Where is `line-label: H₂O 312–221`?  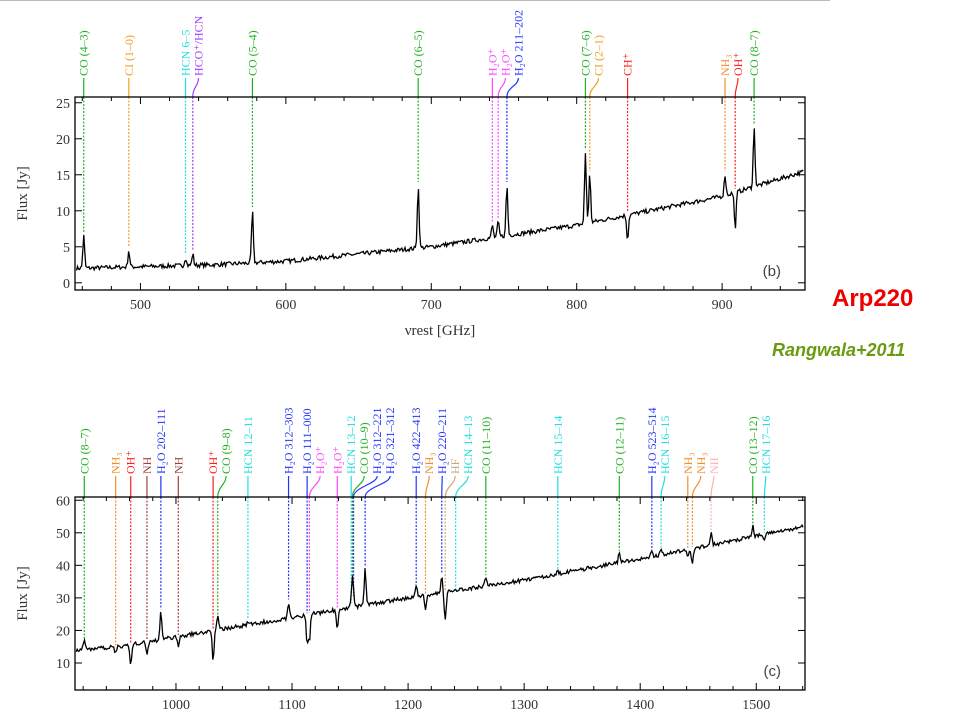
line-label: H₂O 312–221 is located at coordinates (377, 440).